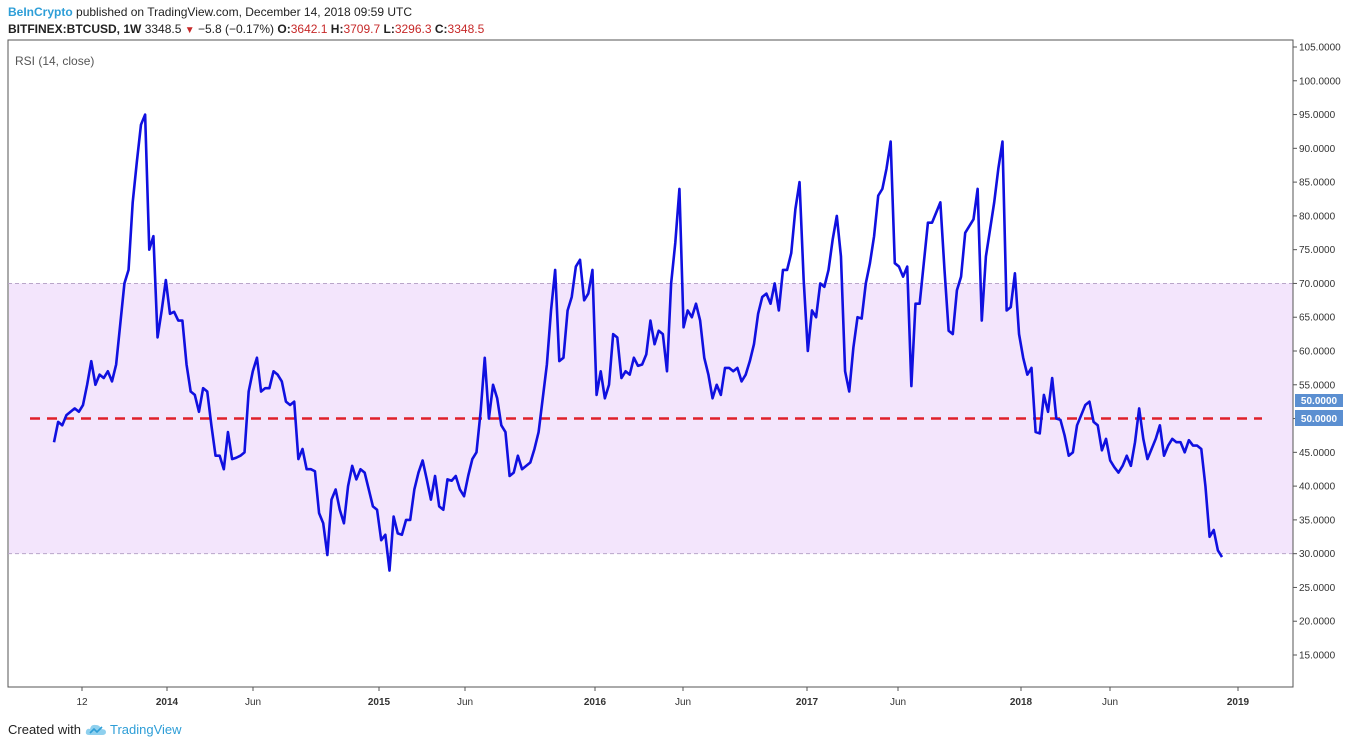 The image size is (1356, 749). What do you see at coordinates (466, 29) in the screenshot?
I see `close-value: 3348.5` at bounding box center [466, 29].